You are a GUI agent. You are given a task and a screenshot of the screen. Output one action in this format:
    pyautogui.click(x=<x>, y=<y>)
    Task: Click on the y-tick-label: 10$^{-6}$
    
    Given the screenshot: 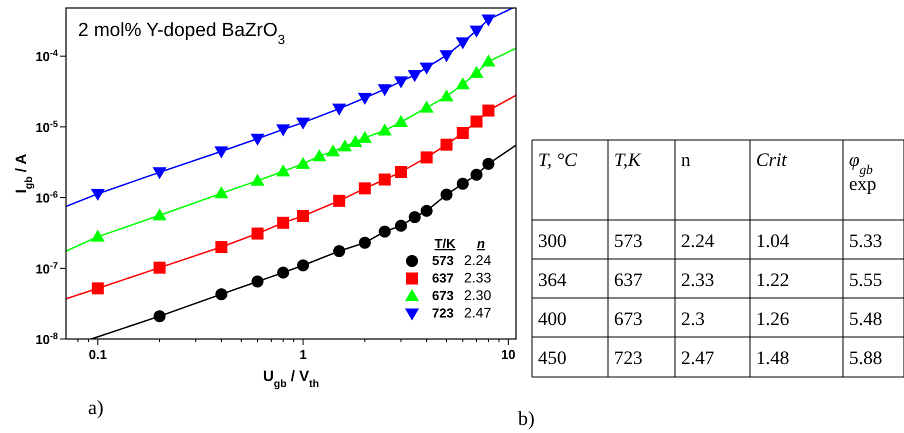 What is the action you would take?
    pyautogui.click(x=46, y=198)
    